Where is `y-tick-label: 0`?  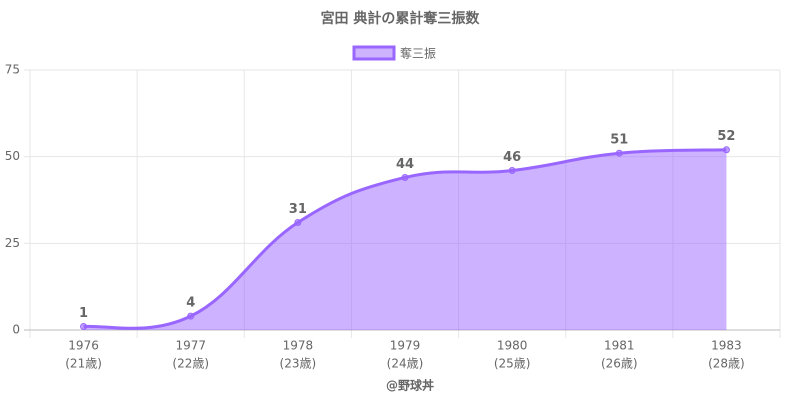 y-tick-label: 0 is located at coordinates (16, 330).